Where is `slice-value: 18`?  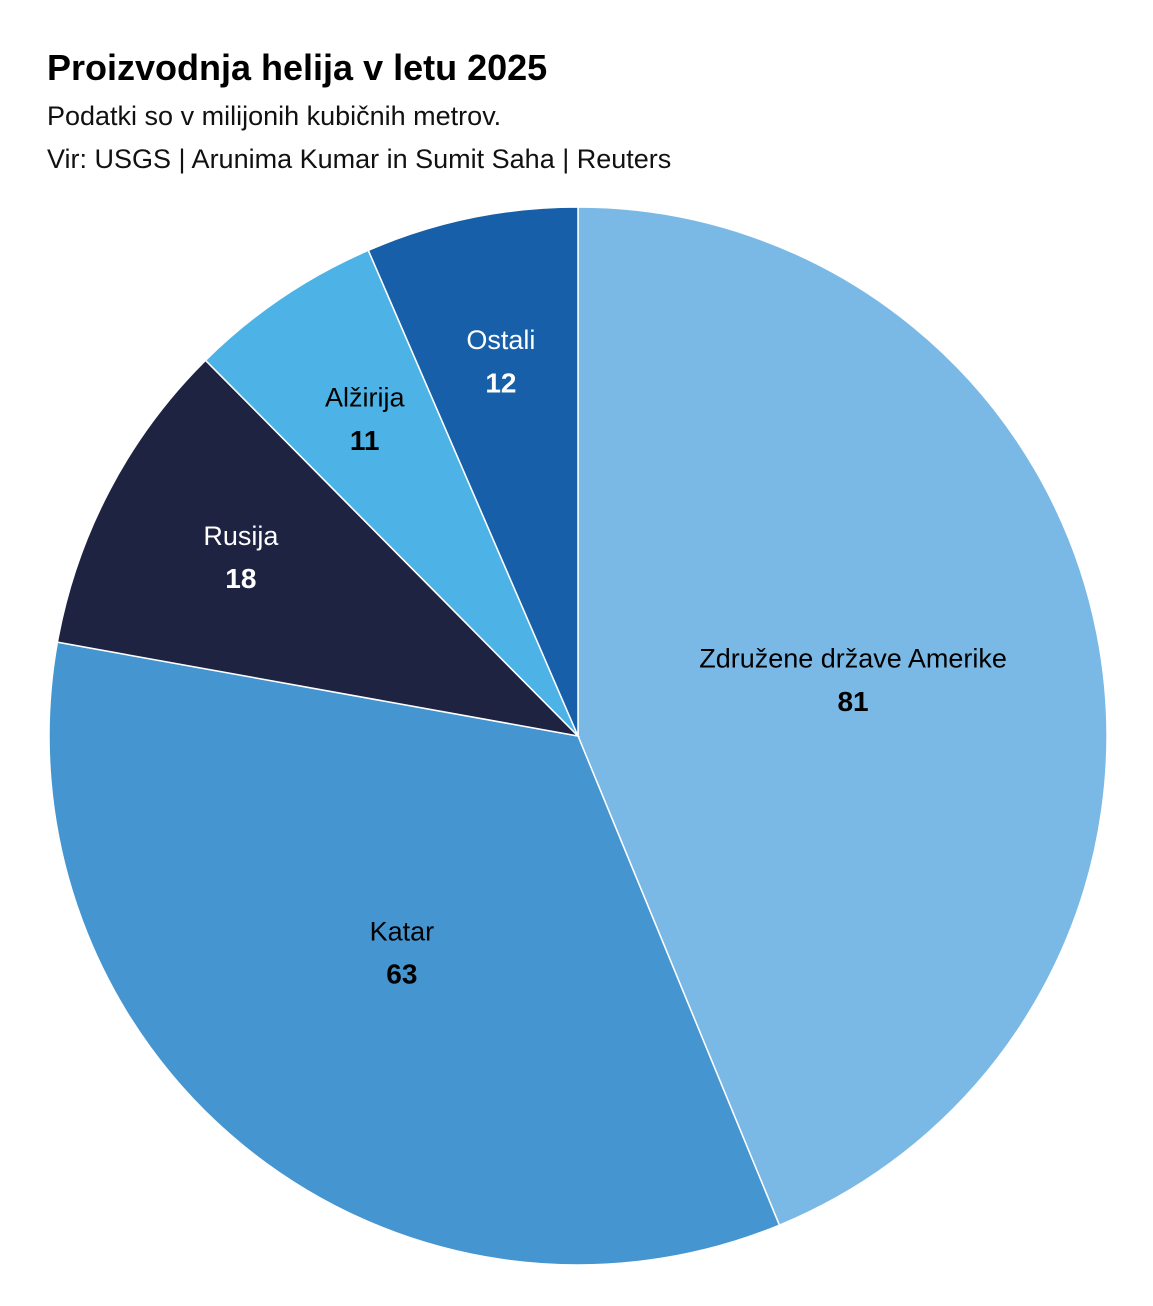 slice-value: 18 is located at coordinates (240, 578).